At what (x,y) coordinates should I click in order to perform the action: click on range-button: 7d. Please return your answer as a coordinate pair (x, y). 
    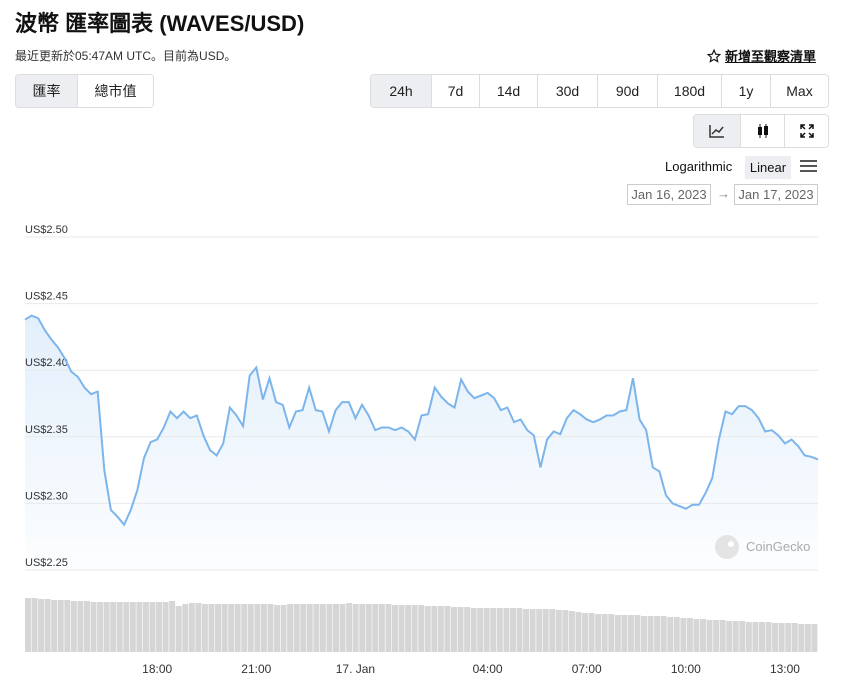
    Looking at the image, I should click on (455, 91).